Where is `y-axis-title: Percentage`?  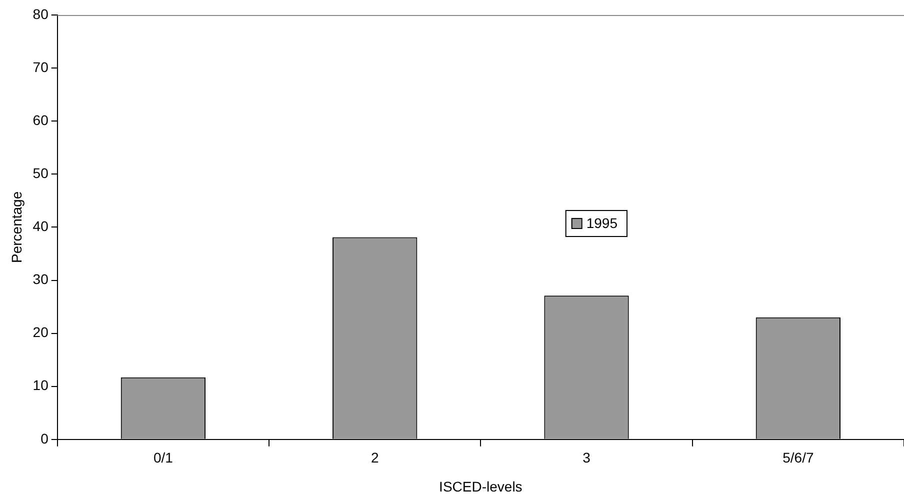 y-axis-title: Percentage is located at coordinates (16, 227).